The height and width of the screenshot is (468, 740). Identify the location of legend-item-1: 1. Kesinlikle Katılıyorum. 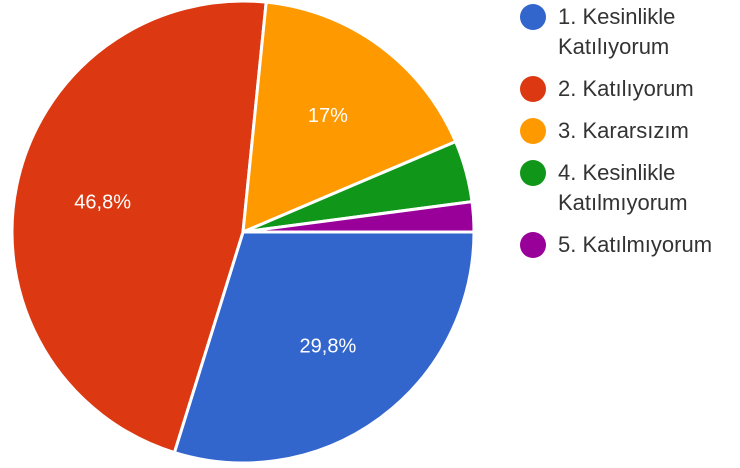
(629, 32).